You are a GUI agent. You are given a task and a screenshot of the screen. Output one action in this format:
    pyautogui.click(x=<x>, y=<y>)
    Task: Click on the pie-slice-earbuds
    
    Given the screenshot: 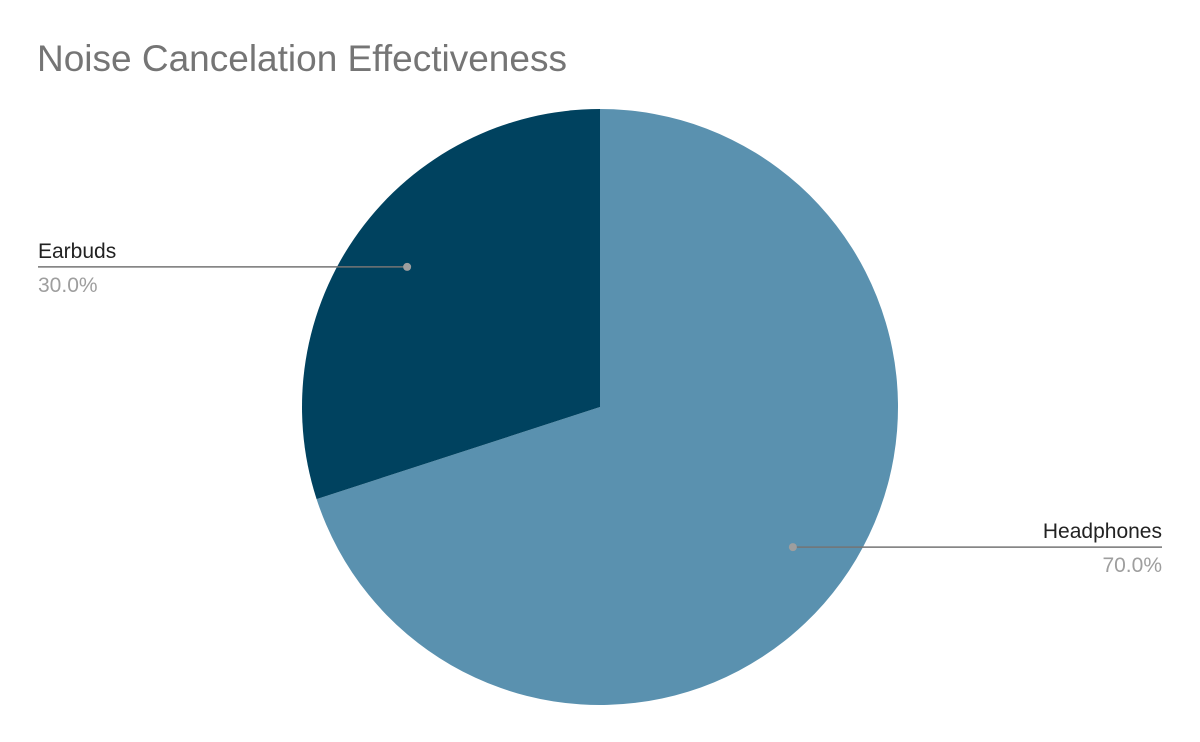 What is the action you would take?
    pyautogui.click(x=451, y=304)
    